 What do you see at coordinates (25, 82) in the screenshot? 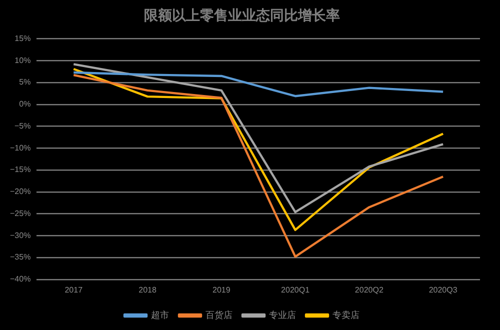
I see `y-tick-label: 5%` at bounding box center [25, 82].